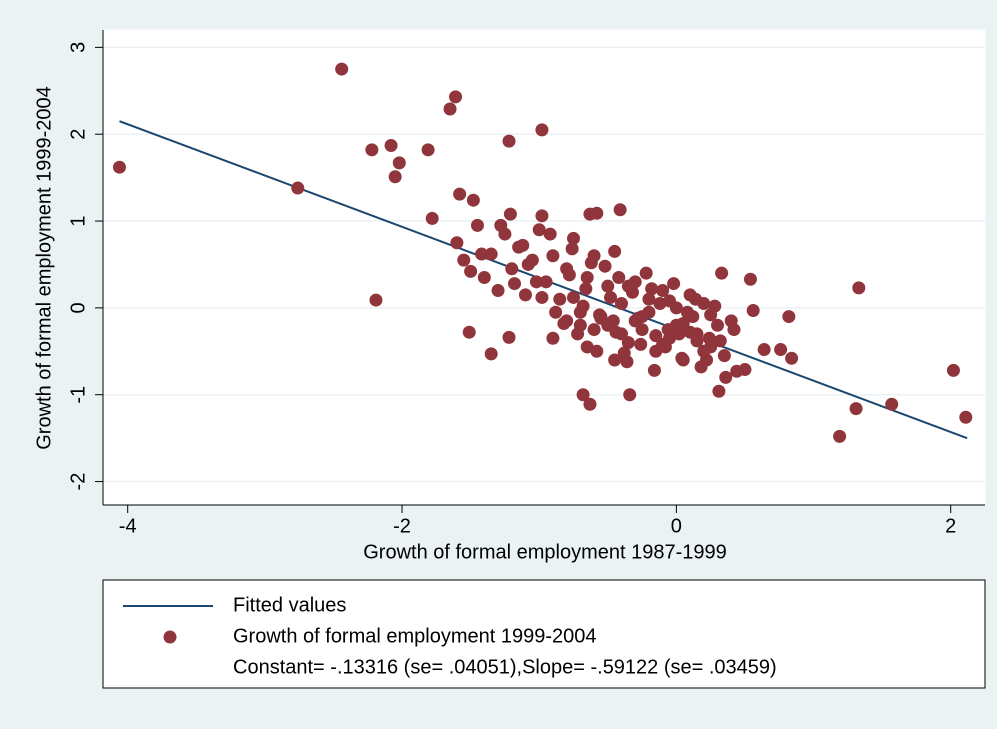  I want to click on y-tick-label: 0, so click(78, 307).